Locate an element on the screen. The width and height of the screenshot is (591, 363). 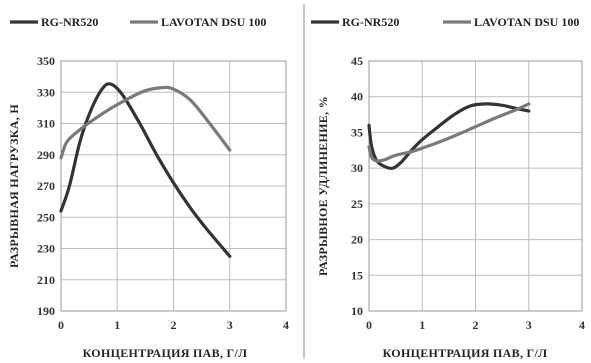
y-tick-label: 210 is located at coordinates (46, 280).